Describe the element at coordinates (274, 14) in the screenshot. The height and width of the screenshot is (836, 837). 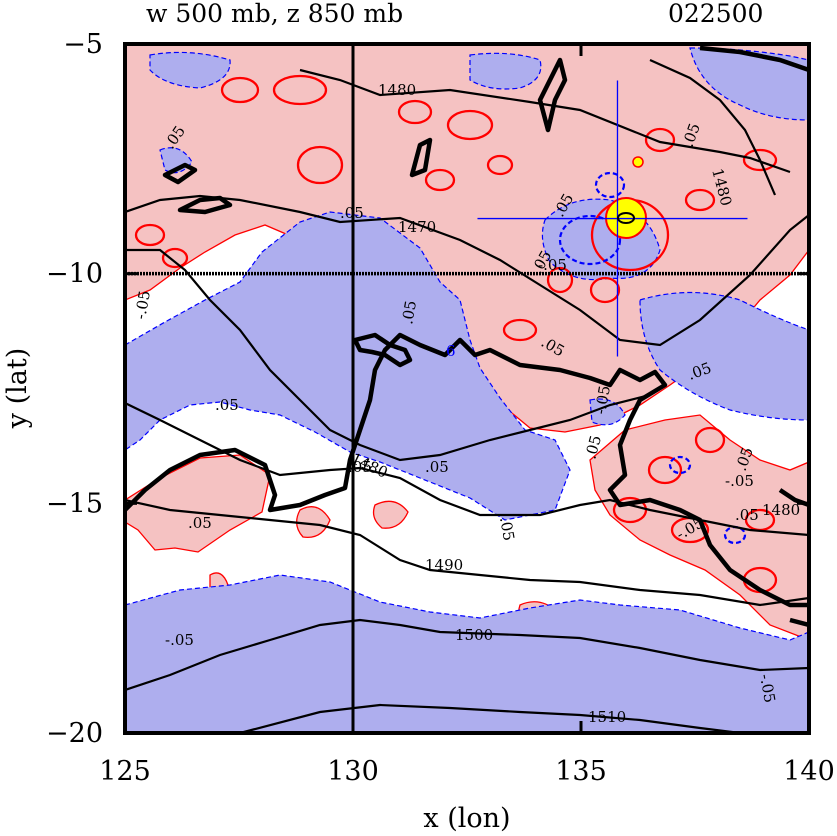
I see `chart-title: w 500 mb, z 850 mb` at that location.